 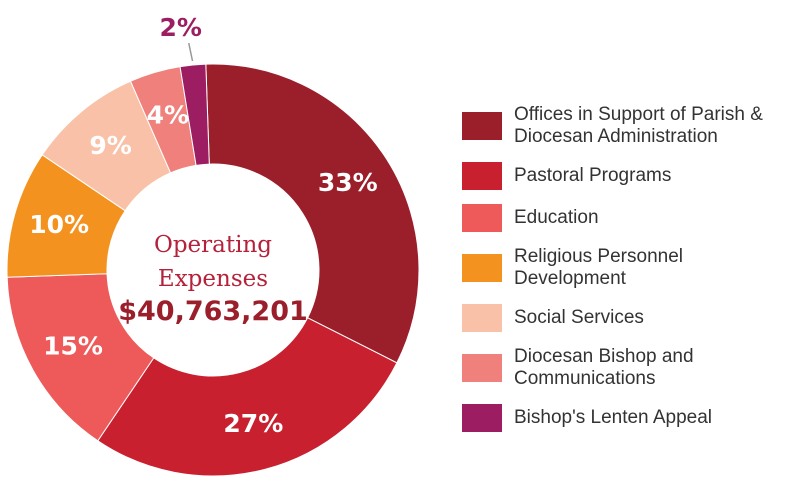 I want to click on legend-item: Pastoral Programs, so click(x=627, y=176).